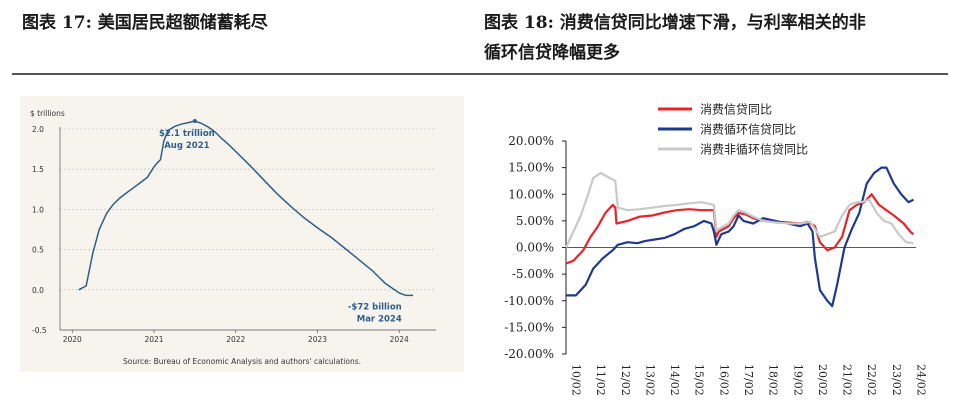 Image resolution: width=960 pixels, height=405 pixels. I want to click on y-tick-label: 0.5, so click(38, 250).